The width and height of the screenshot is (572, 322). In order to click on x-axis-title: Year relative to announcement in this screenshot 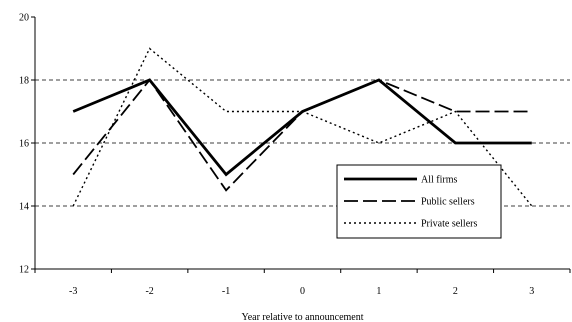, I will do `click(303, 317)`.